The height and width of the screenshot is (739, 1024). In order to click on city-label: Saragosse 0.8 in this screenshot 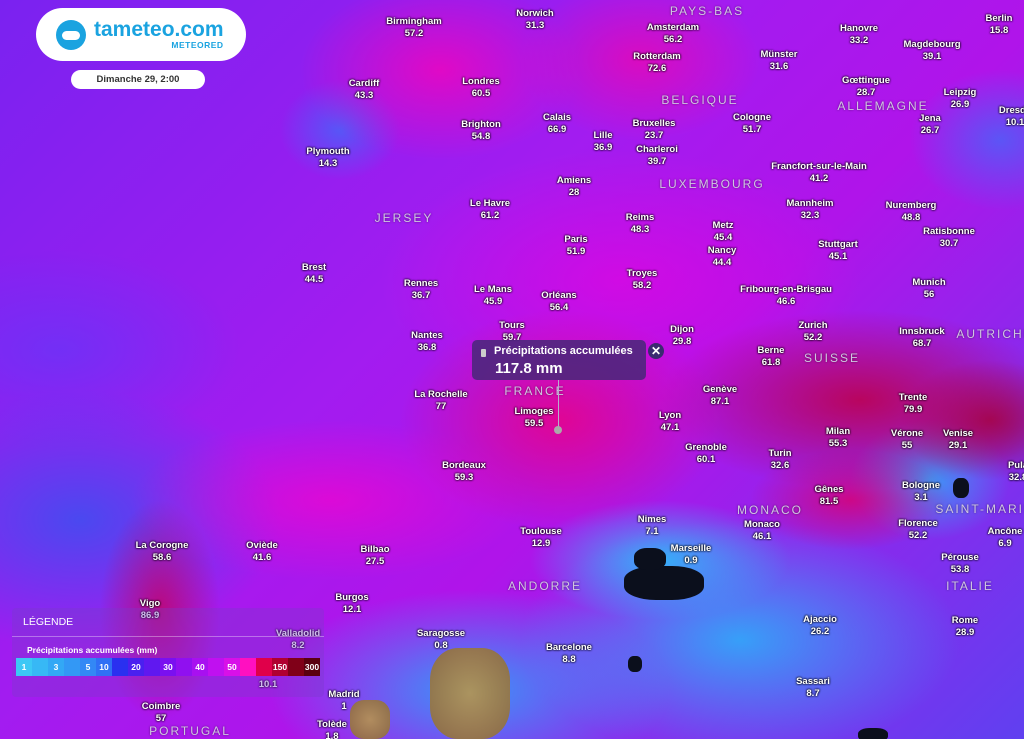, I will do `click(441, 640)`.